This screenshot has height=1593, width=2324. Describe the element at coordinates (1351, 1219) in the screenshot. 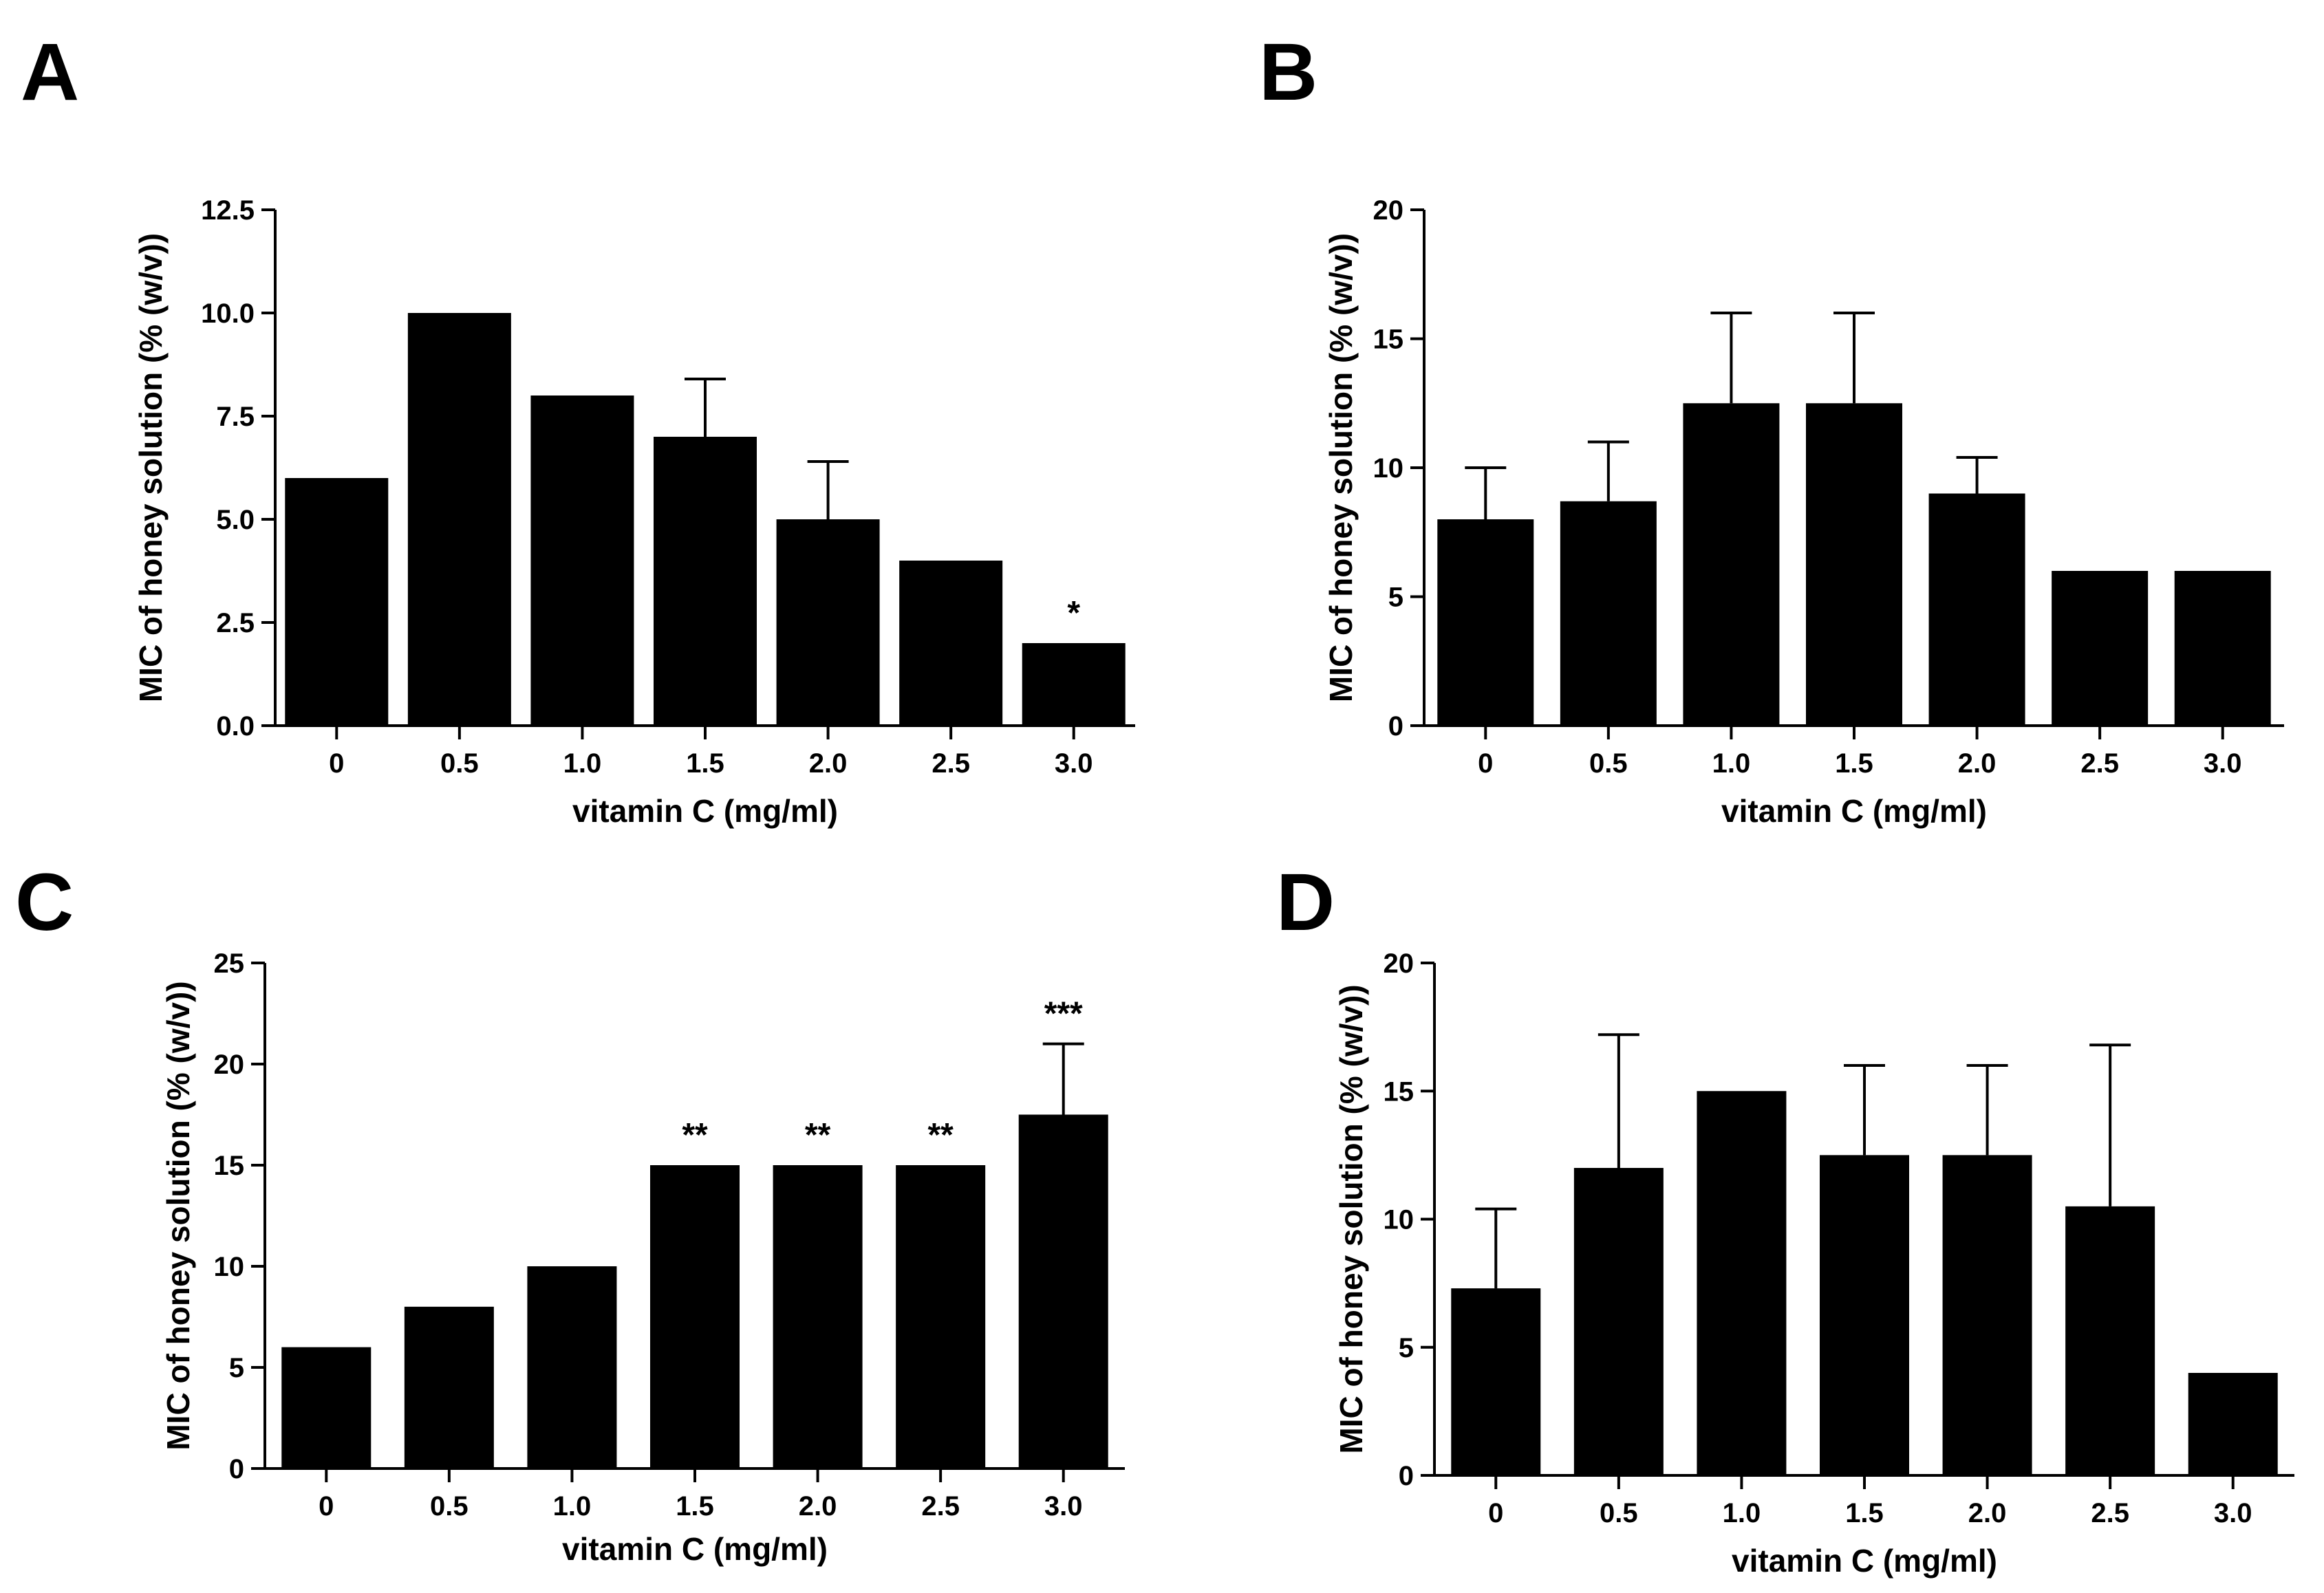

I see `y-axis-title-d: MIC of honey solution (% (w/v))` at that location.